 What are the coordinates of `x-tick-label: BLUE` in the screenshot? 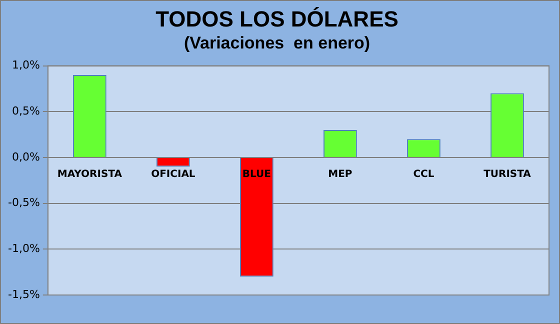 It's located at (257, 174).